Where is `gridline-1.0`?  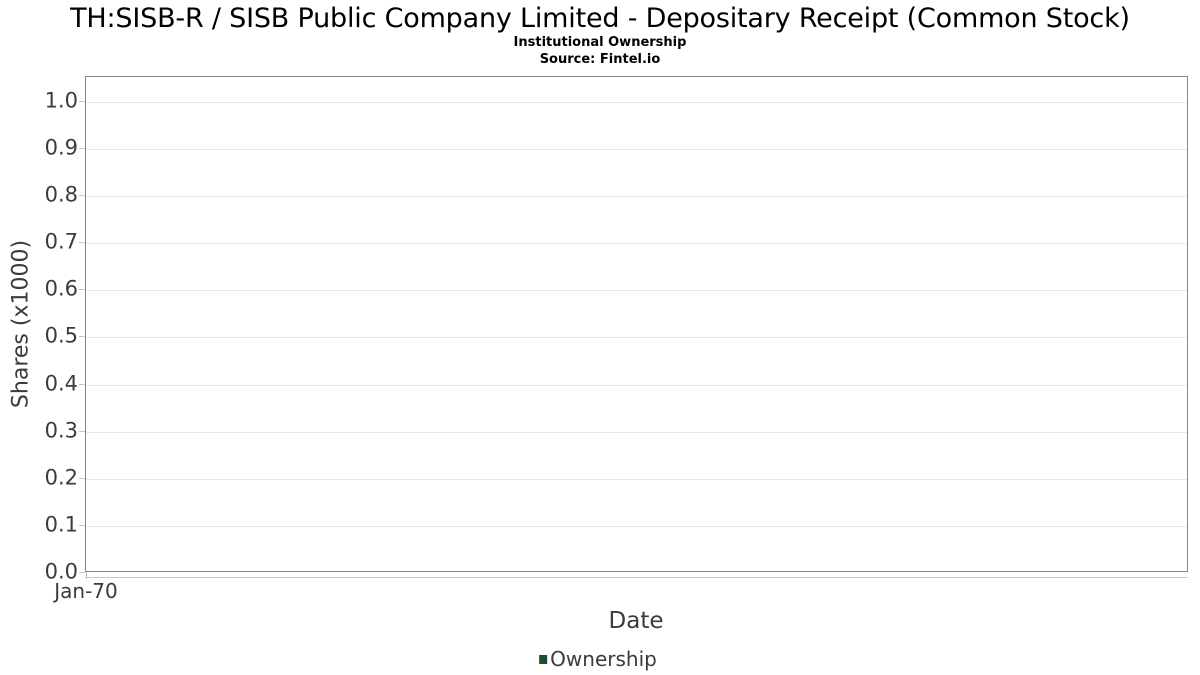
gridline-1.0 is located at coordinates (636, 102).